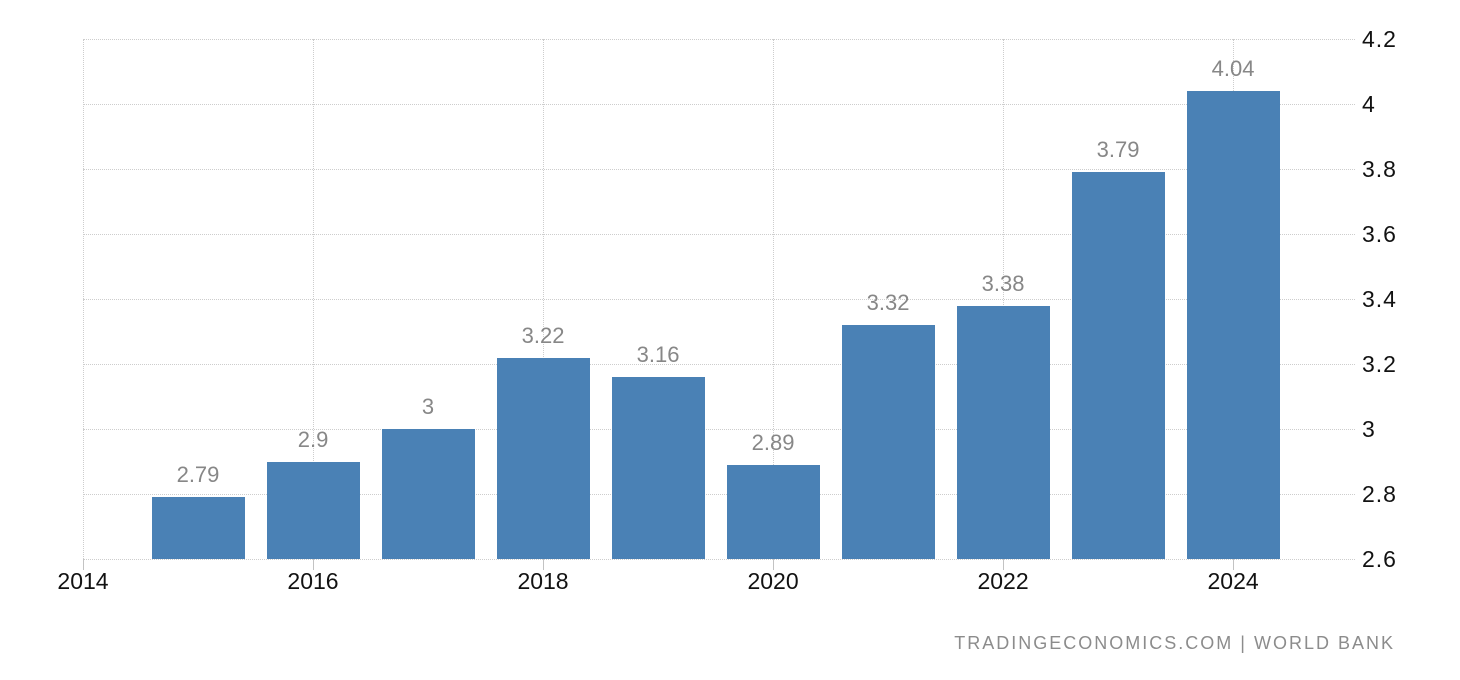 This screenshot has height=680, width=1460. What do you see at coordinates (198, 528) in the screenshot?
I see `bar-2015` at bounding box center [198, 528].